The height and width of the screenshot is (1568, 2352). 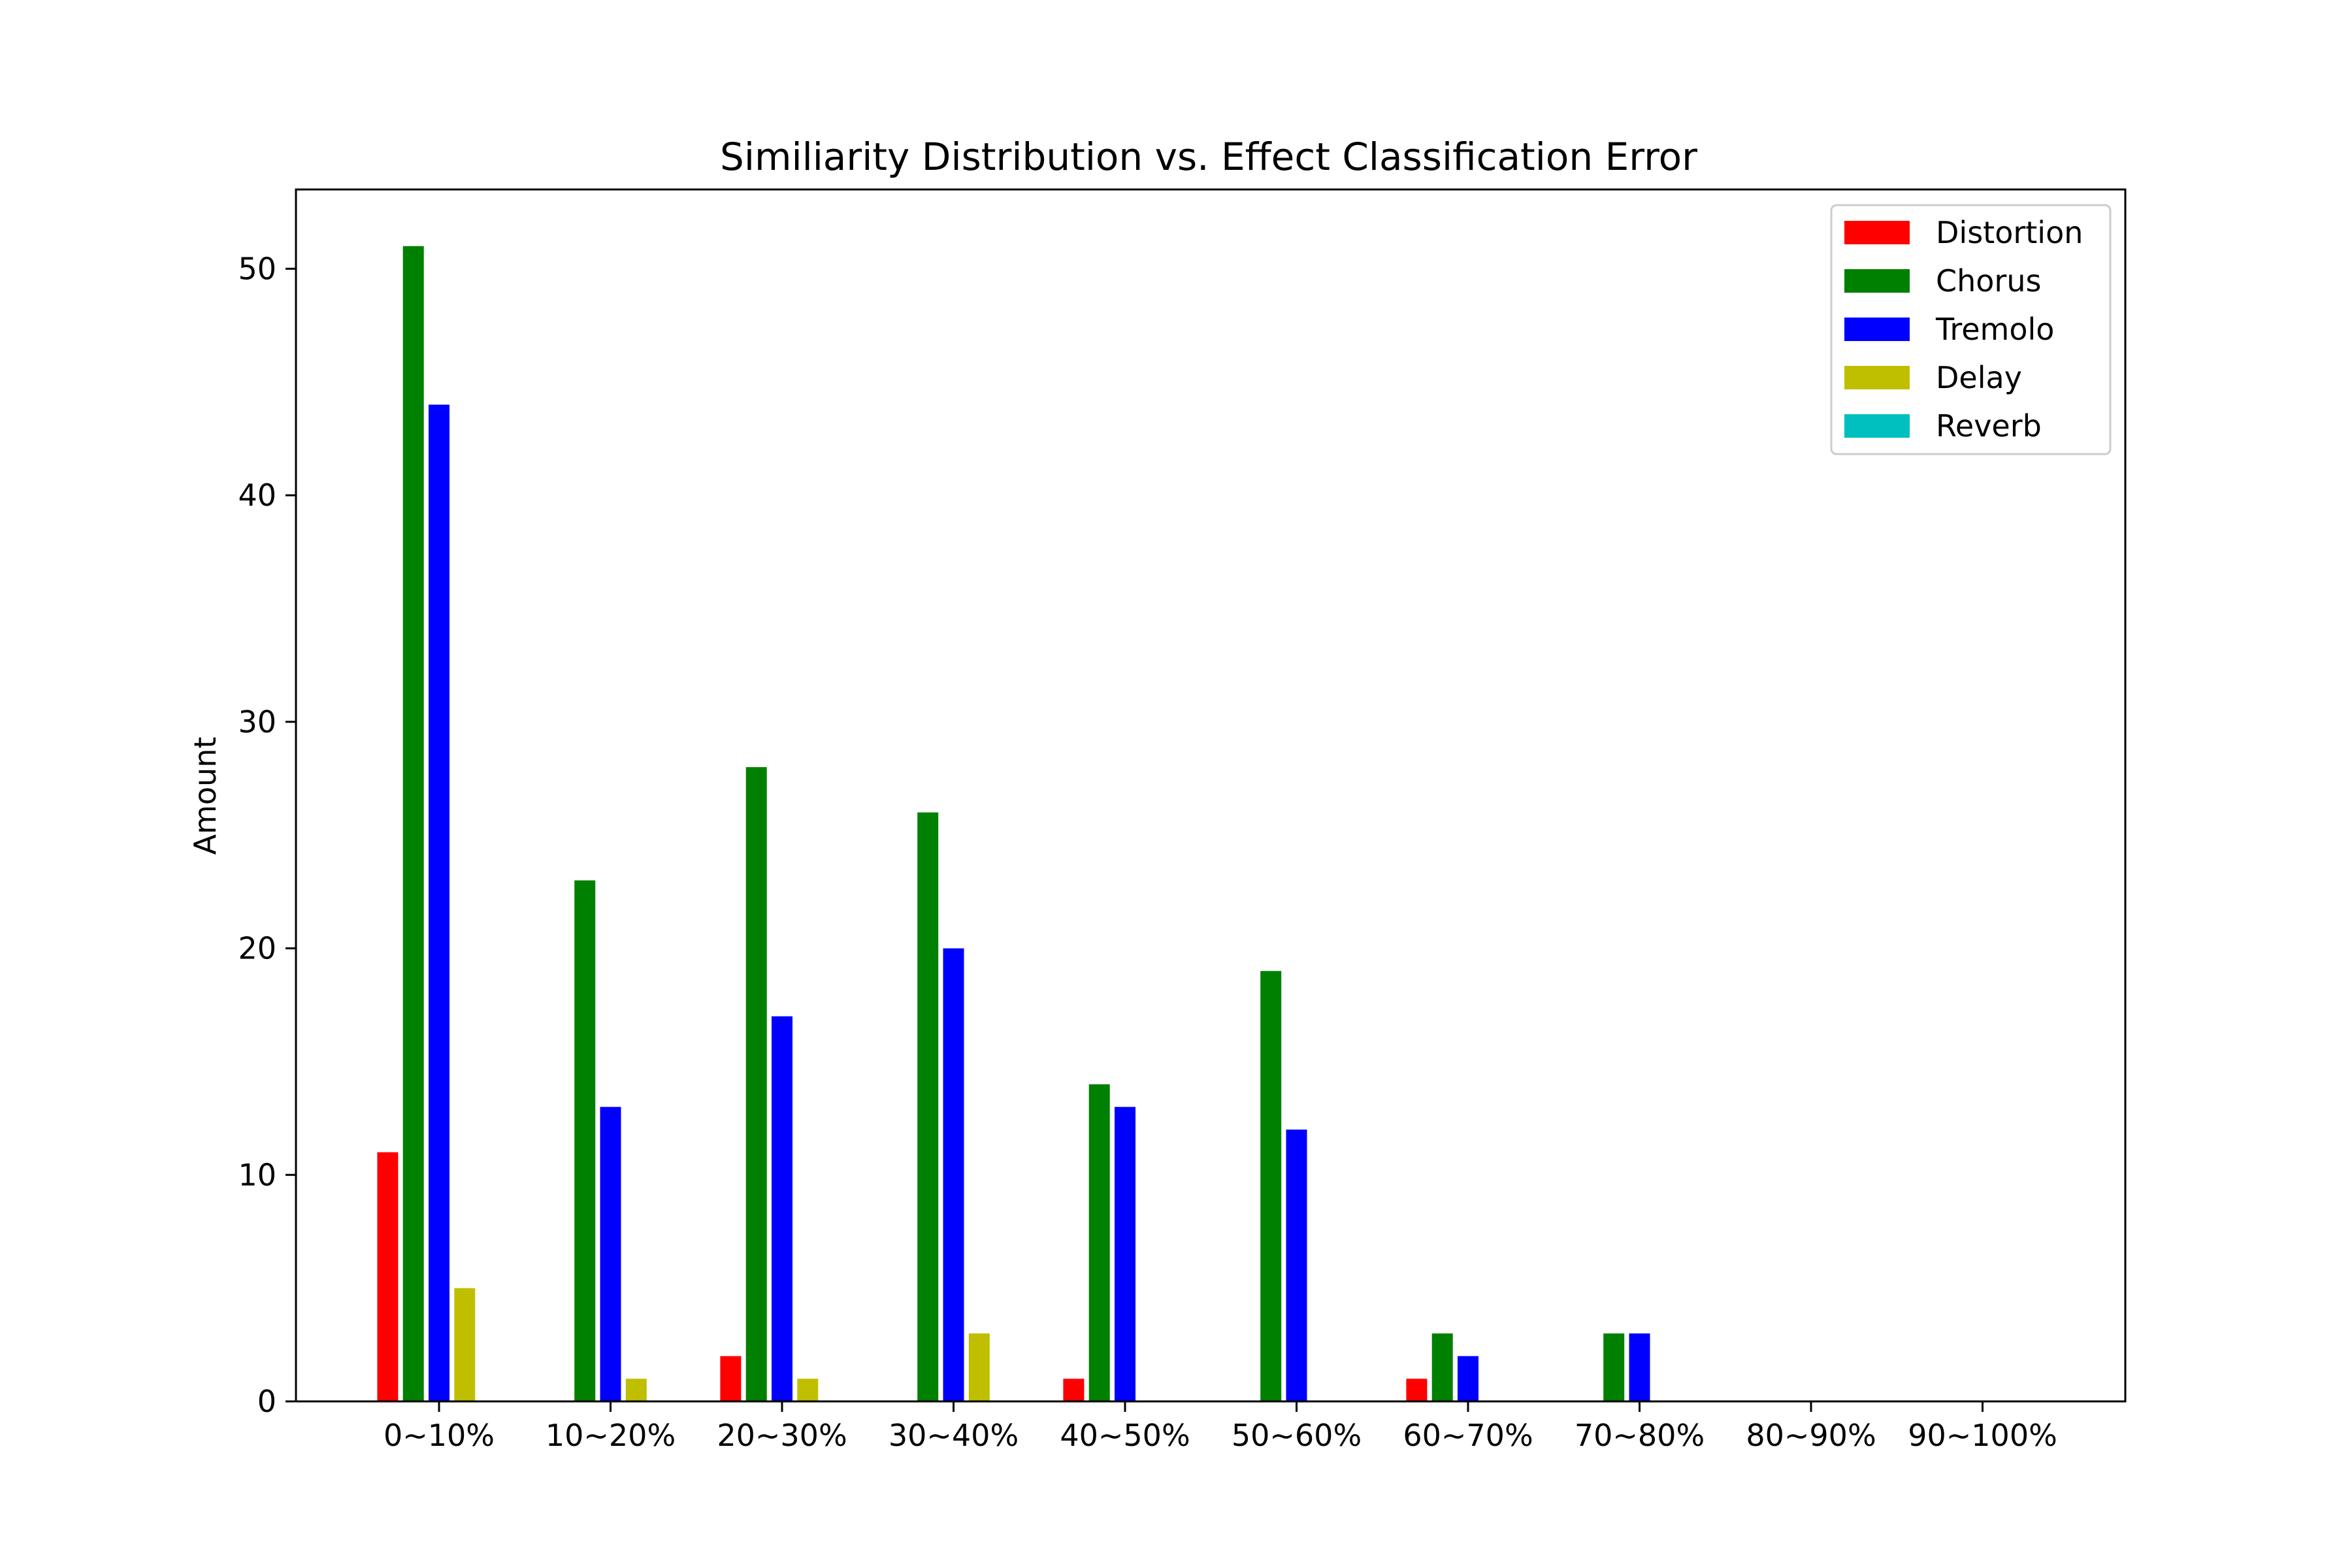 I want to click on legend-label-distortion: Distortion, so click(x=2009, y=232).